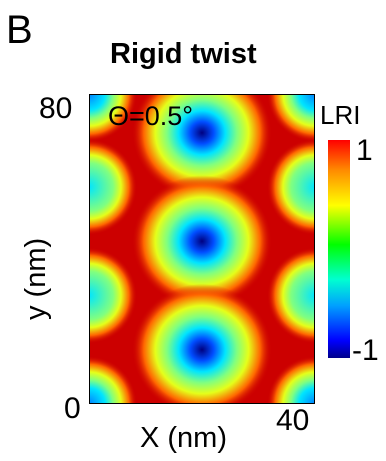  I want to click on colorbar-min-label: -1, so click(365, 350).